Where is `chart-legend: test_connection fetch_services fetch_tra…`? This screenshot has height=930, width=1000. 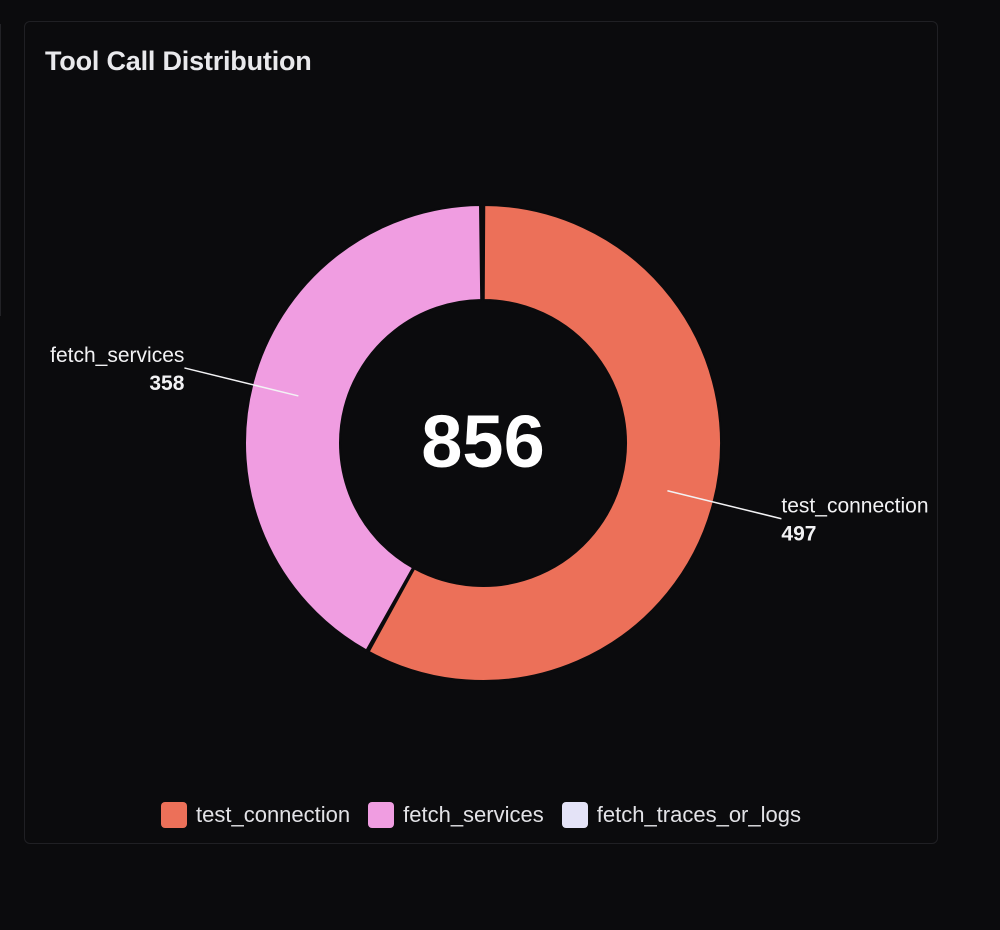 chart-legend: test_connection fetch_services fetch_tra… is located at coordinates (481, 815).